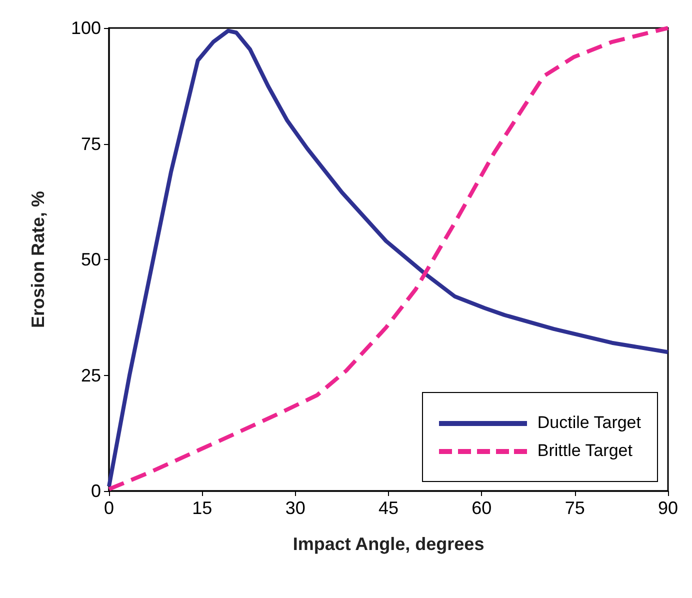 The width and height of the screenshot is (692, 598). Describe the element at coordinates (574, 508) in the screenshot. I see `x-tick-label: 75` at that location.